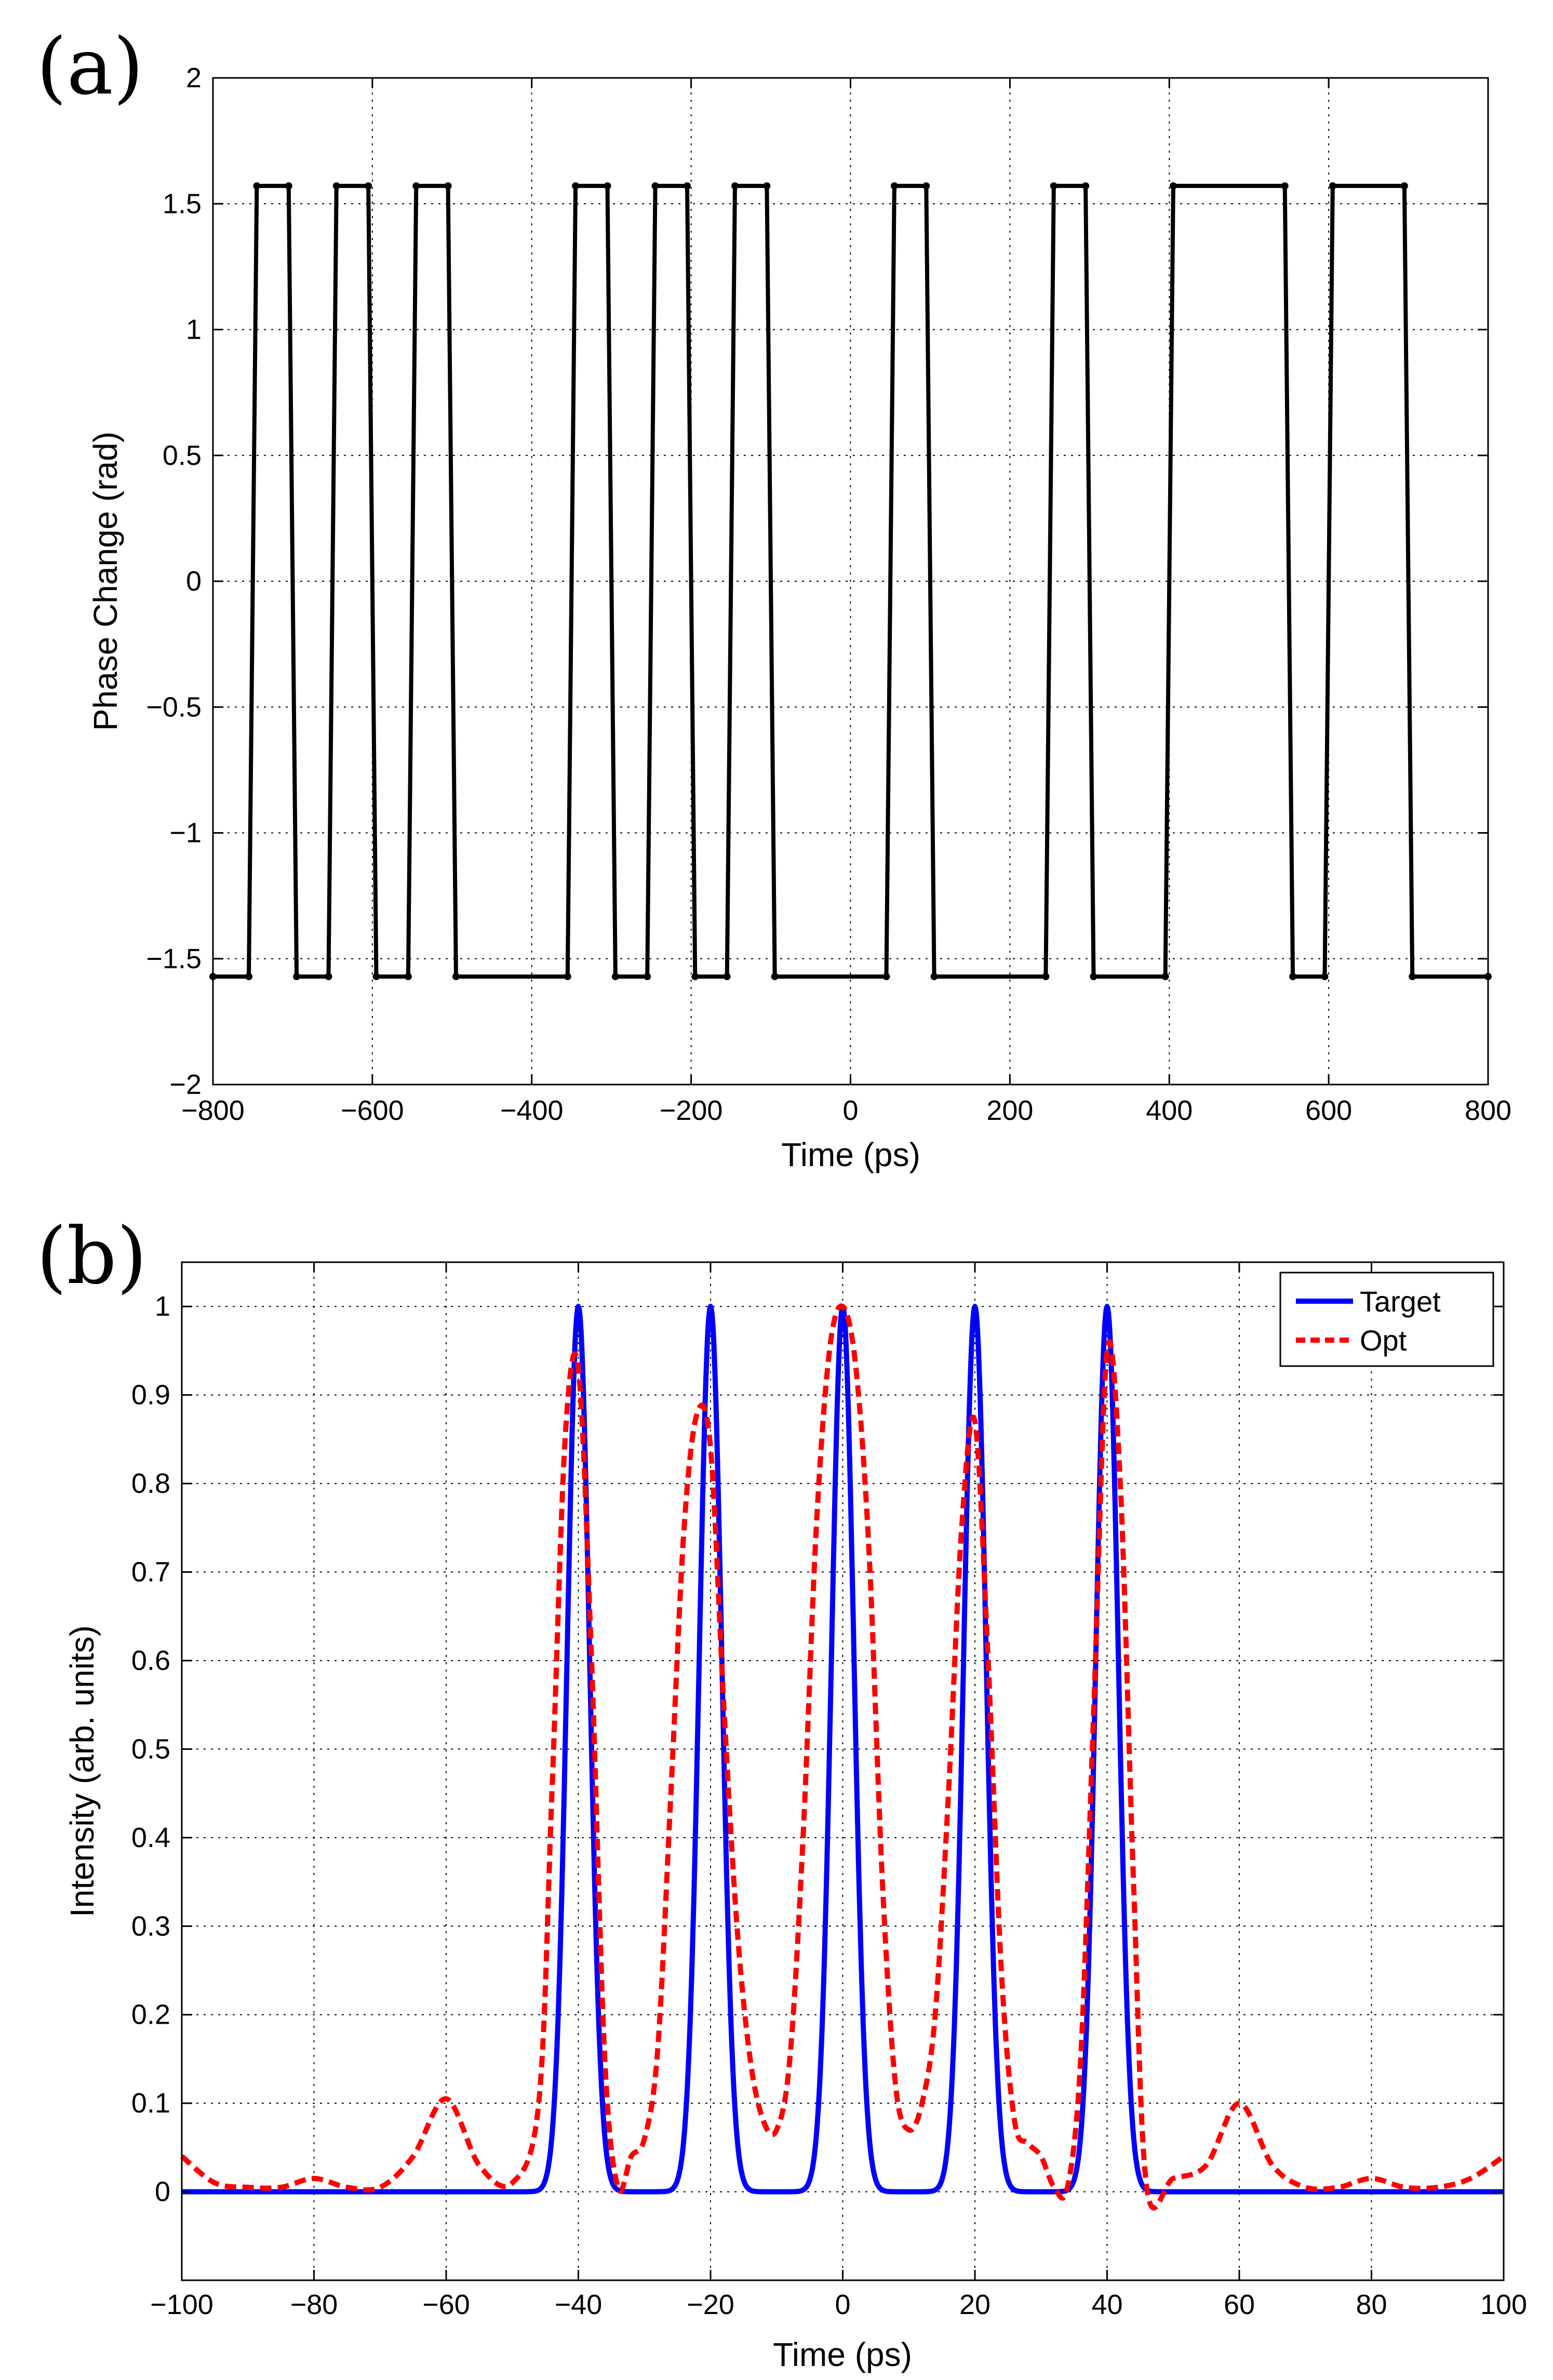  Describe the element at coordinates (82, 1771) in the screenshot. I see `y-axis-title-b: Intensity (arb. units)` at that location.